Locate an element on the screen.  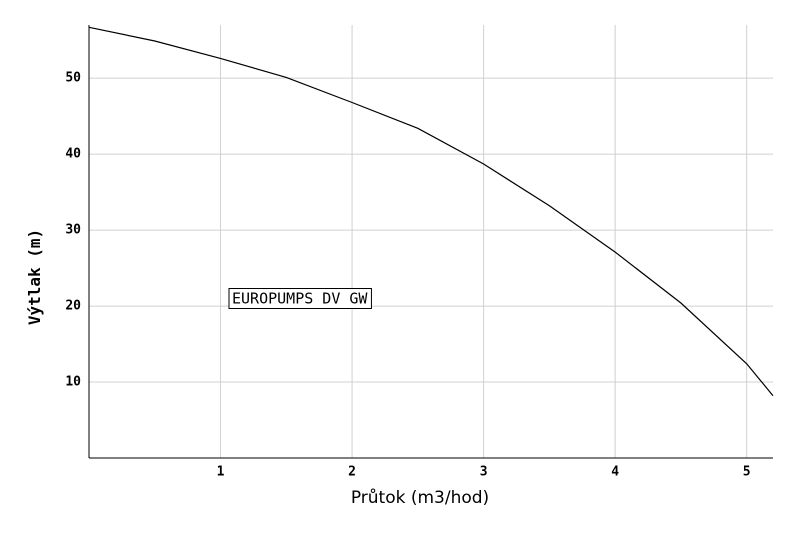
annotation-text: EUROPUMPS DV GW is located at coordinates (300, 299).